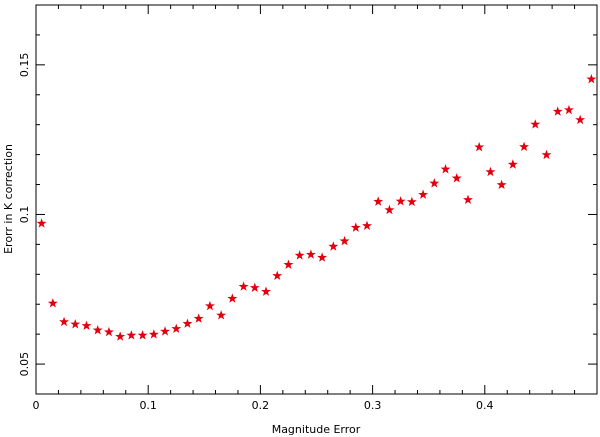 The width and height of the screenshot is (600, 437). I want to click on y-tick-label: 0.05, so click(24, 364).